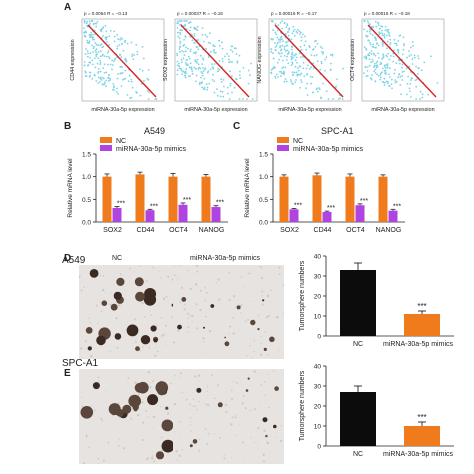  I want to click on scatter-stat-label: p = 0.0054 R = −0.13, so click(106, 13).